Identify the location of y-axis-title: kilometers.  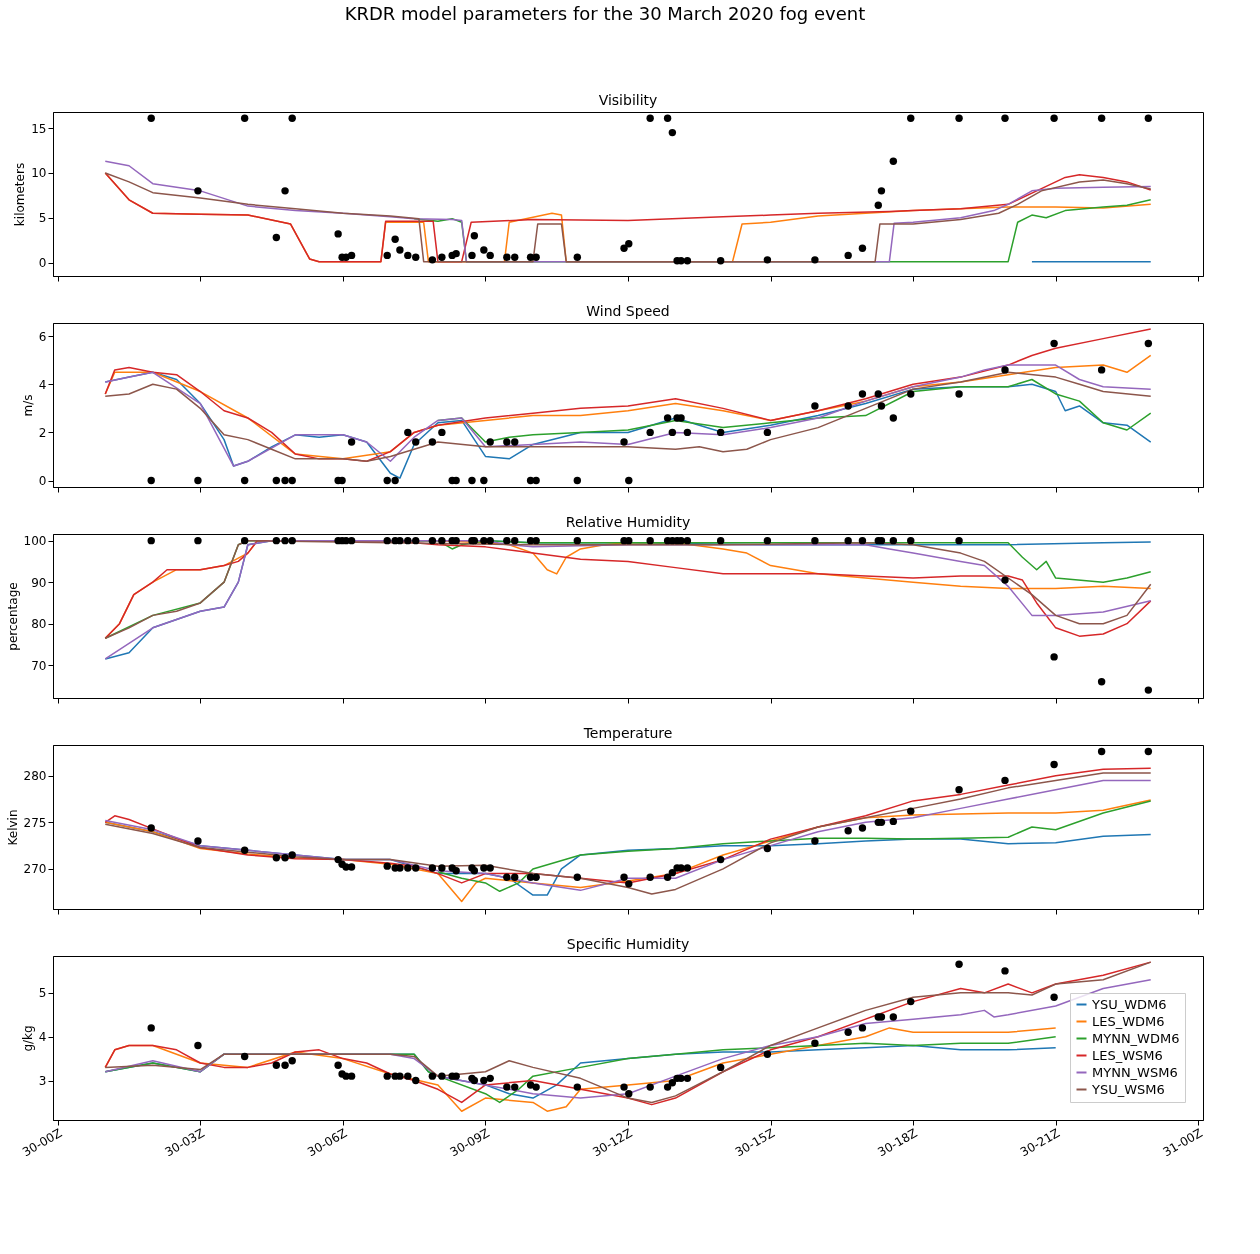
(20, 194).